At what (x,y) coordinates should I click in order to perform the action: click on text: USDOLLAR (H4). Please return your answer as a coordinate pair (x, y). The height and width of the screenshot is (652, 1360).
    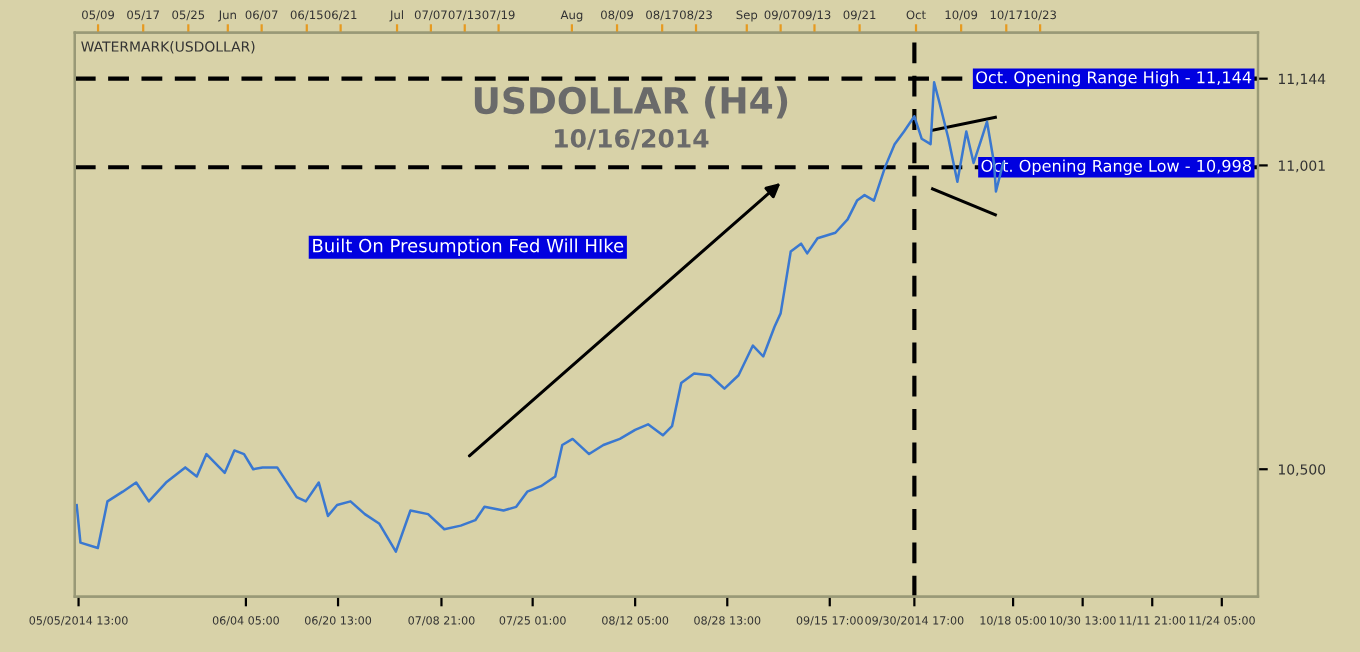
    Looking at the image, I should click on (631, 102).